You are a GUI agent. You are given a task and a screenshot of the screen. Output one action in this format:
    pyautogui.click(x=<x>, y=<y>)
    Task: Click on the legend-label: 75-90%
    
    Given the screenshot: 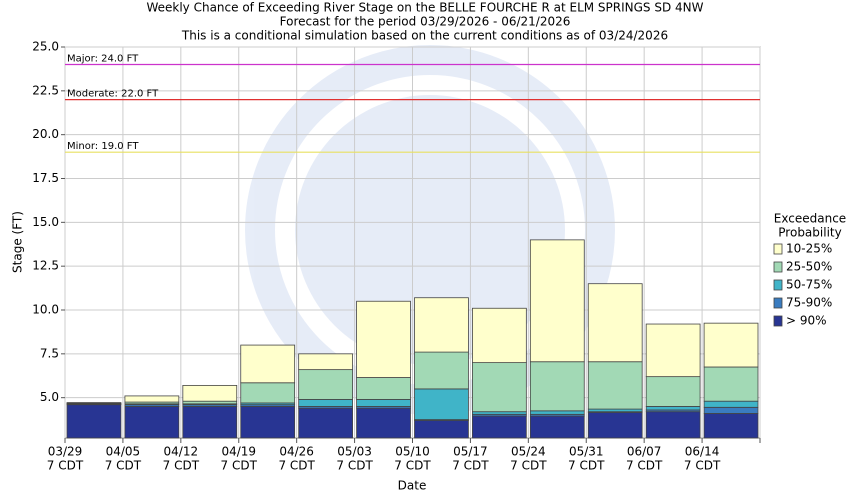 What is the action you would take?
    pyautogui.click(x=809, y=303)
    